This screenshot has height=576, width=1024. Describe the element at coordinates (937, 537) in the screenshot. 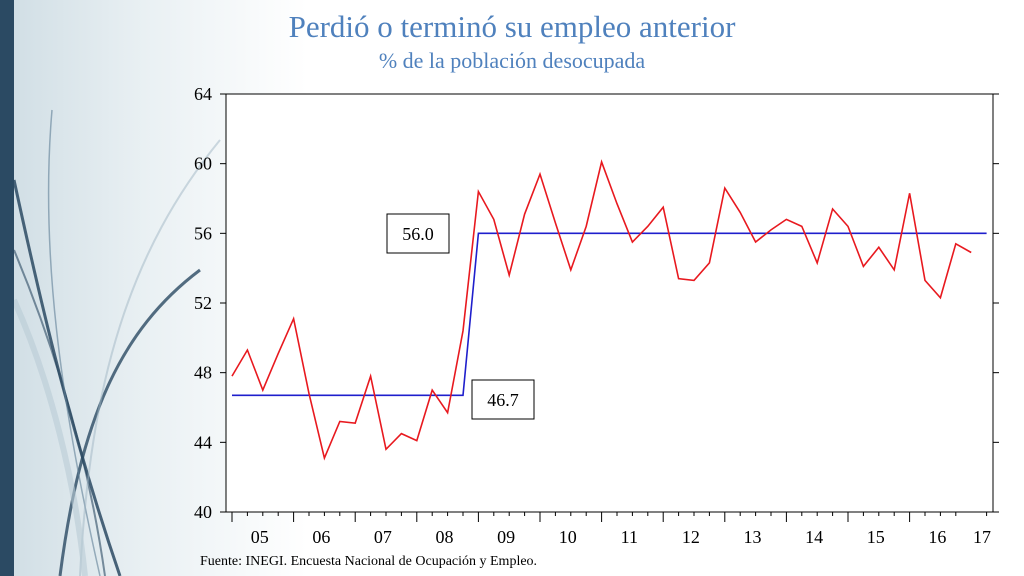

I see `x-tick-label: 16` at that location.